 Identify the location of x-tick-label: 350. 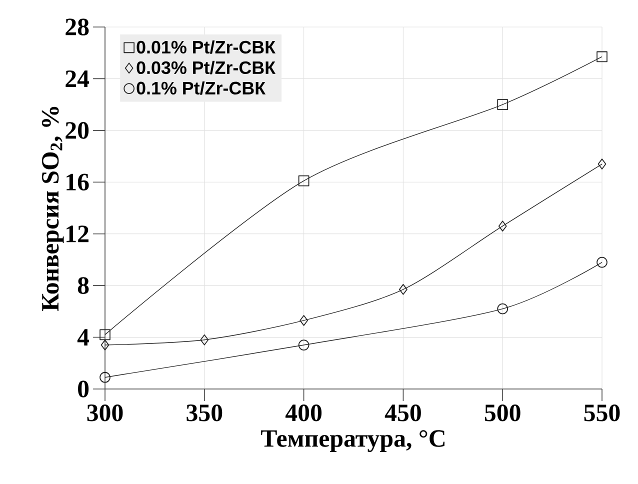
(204, 413).